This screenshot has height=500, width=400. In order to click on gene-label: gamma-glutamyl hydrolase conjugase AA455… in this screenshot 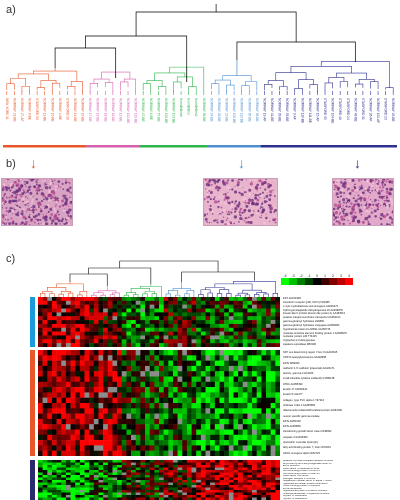, I will do `click(311, 325)`.